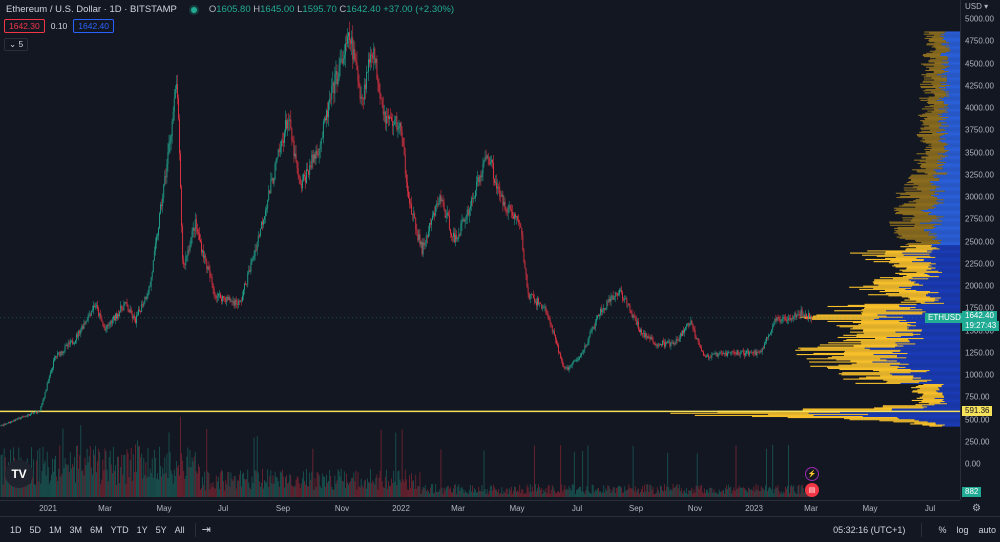 This screenshot has width=1000, height=542. I want to click on range-3m: 3M, so click(76, 529).